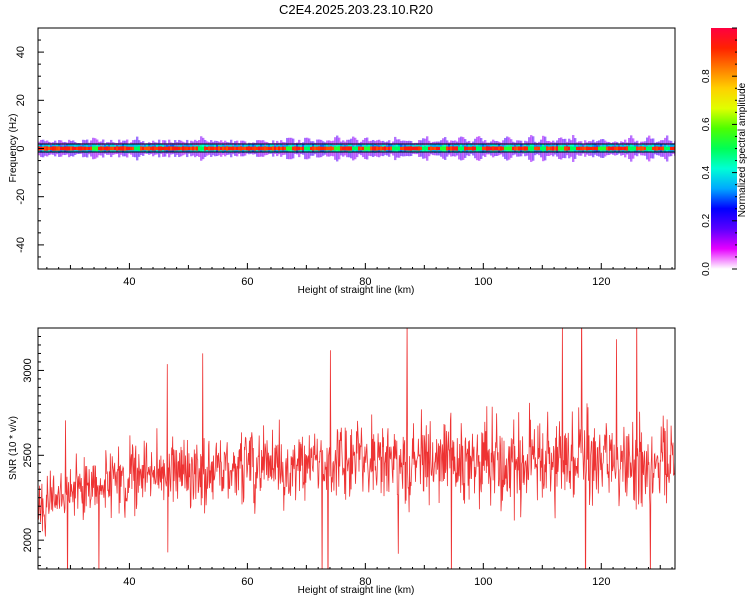 The height and width of the screenshot is (600, 750). What do you see at coordinates (483, 282) in the screenshot?
I see `x-tick-label: 100` at bounding box center [483, 282].